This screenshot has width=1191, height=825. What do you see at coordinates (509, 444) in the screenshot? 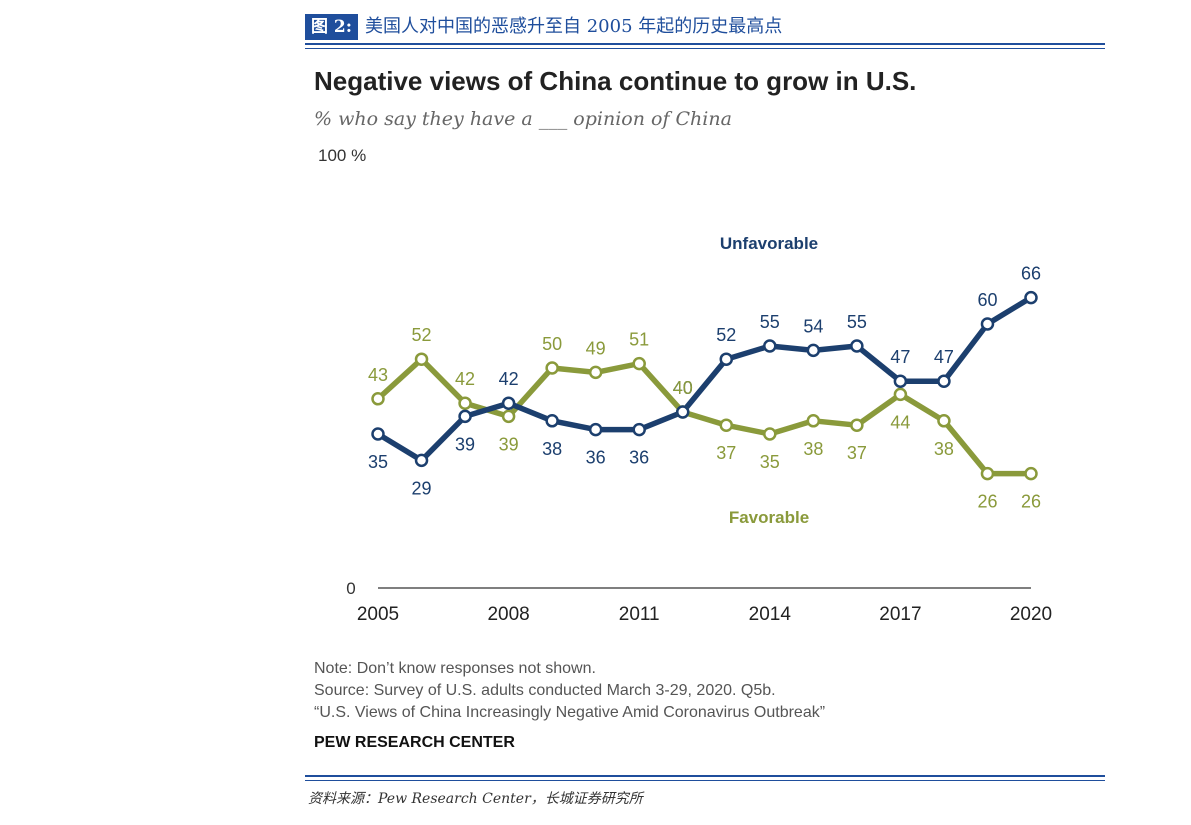
I see `data-label-favorable: 39` at bounding box center [509, 444].